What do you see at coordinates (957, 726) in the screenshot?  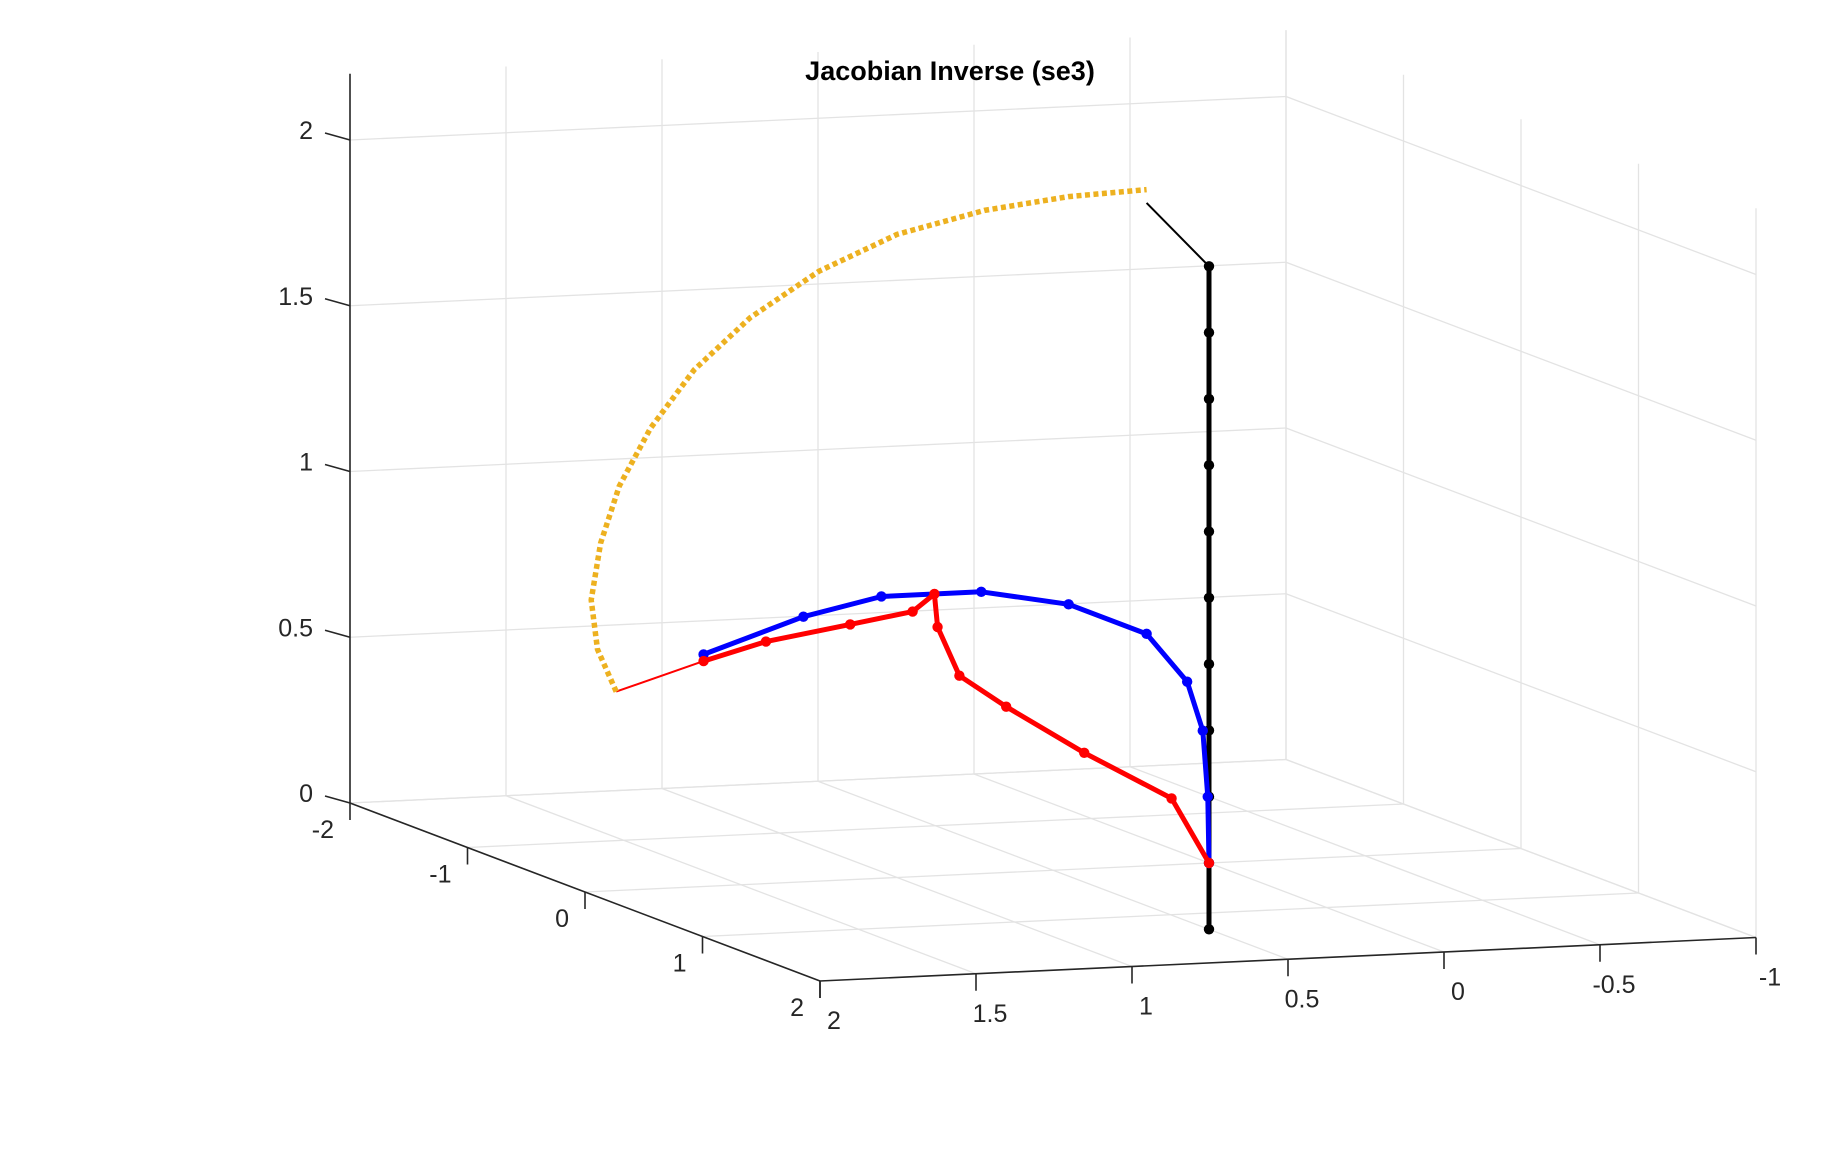 I see `blue-configuration-line` at bounding box center [957, 726].